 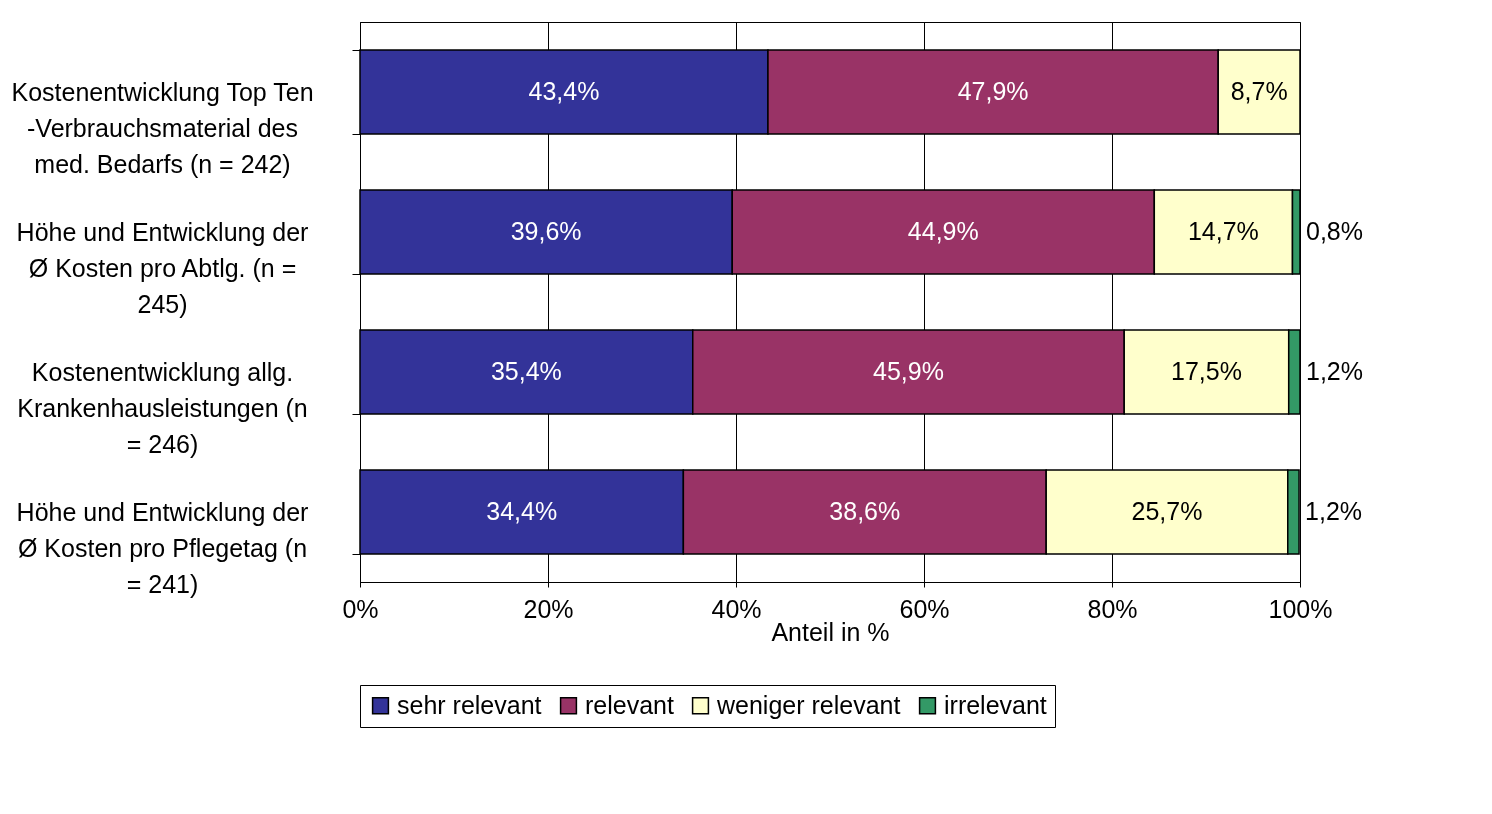 I want to click on data-label: 34,4%, so click(x=522, y=511).